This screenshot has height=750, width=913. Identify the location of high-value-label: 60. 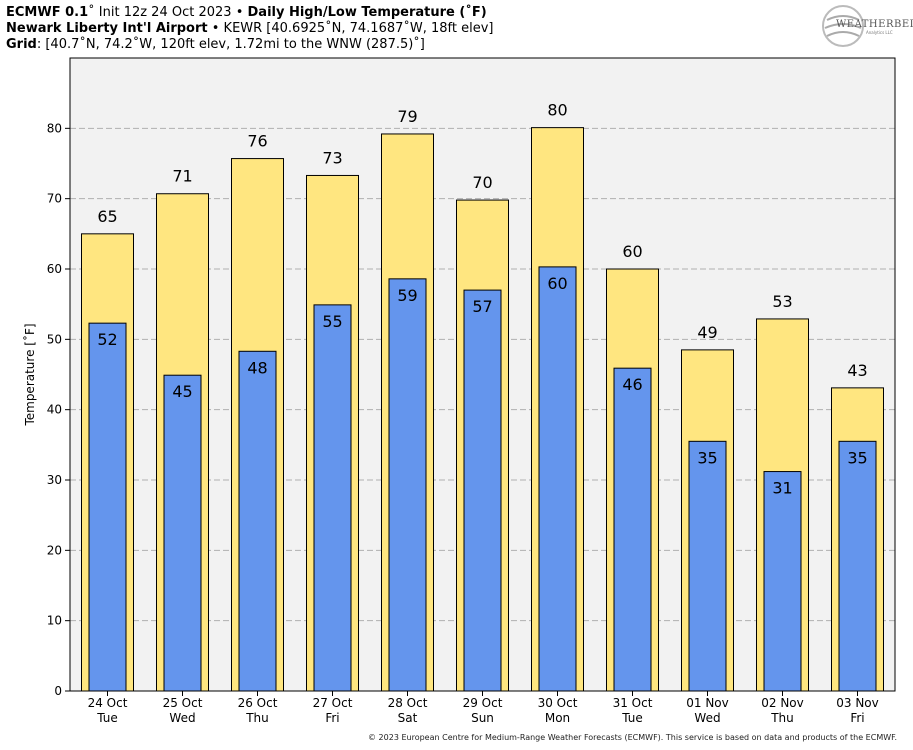
(632, 251).